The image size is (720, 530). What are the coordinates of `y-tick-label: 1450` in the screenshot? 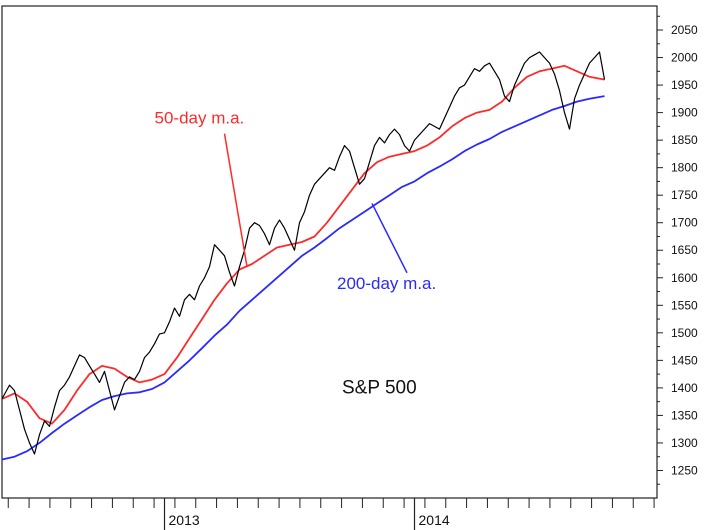 It's located at (684, 360).